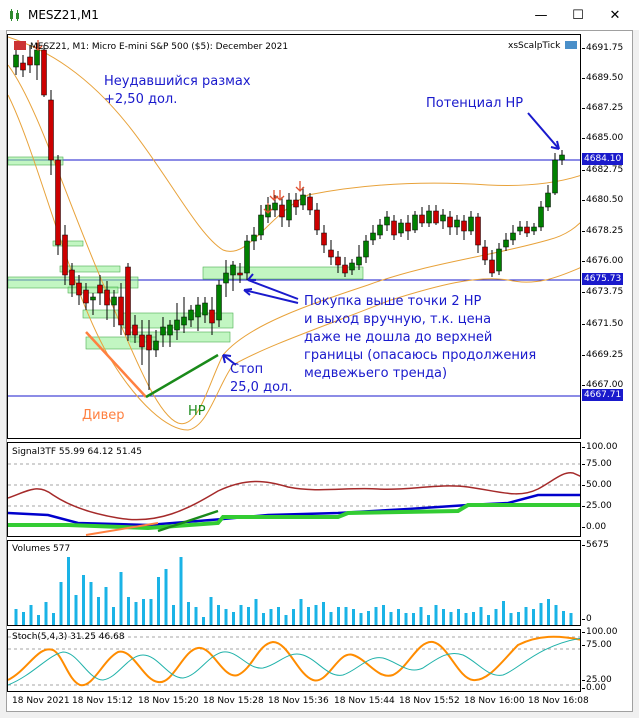 The image size is (639, 718). What do you see at coordinates (102, 701) in the screenshot?
I see `time-tick-label: 18 Nov 15:12` at bounding box center [102, 701].